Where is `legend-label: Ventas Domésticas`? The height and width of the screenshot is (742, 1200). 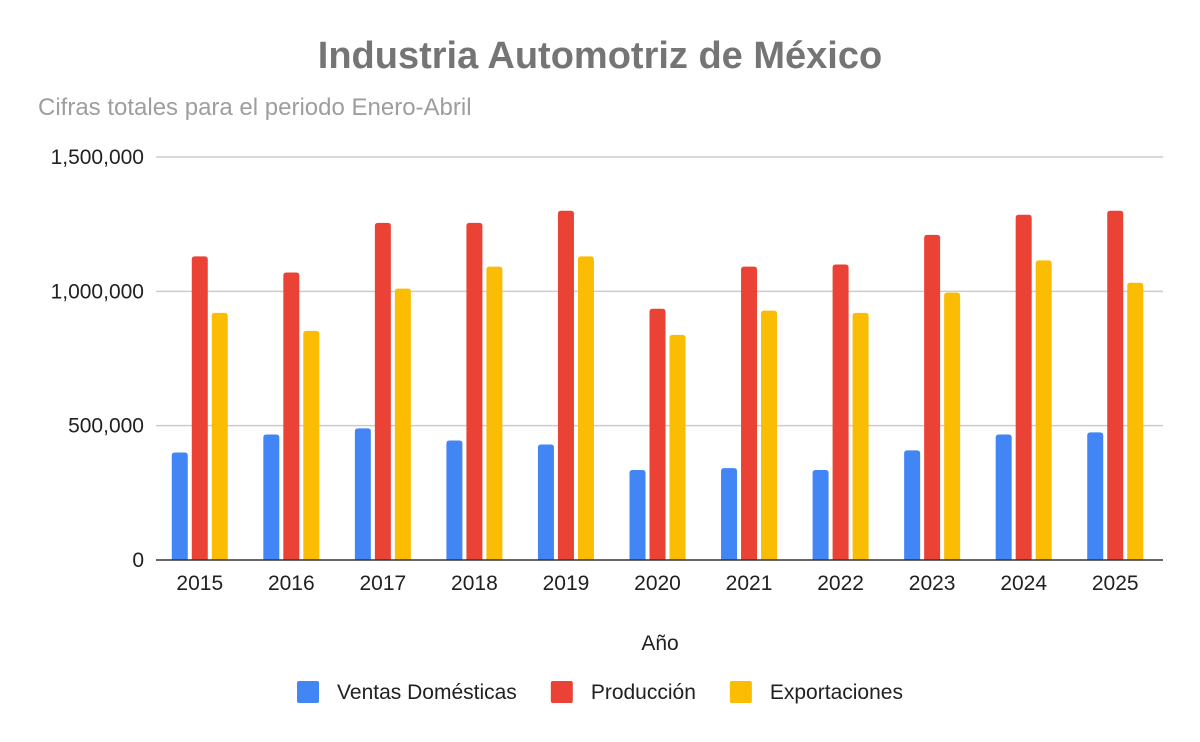 legend-label: Ventas Domésticas is located at coordinates (427, 692).